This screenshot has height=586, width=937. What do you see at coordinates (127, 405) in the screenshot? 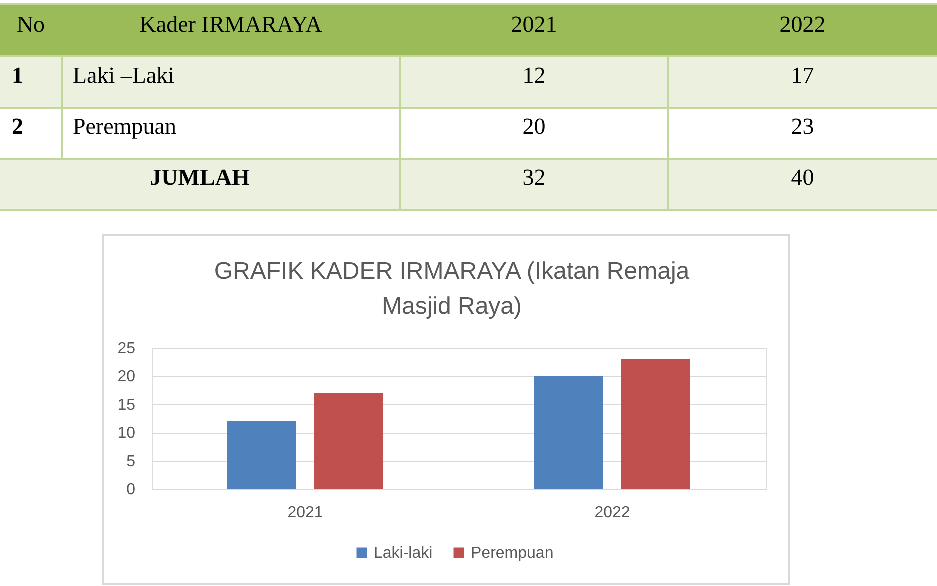
I see `y-tick-label: 15` at bounding box center [127, 405].